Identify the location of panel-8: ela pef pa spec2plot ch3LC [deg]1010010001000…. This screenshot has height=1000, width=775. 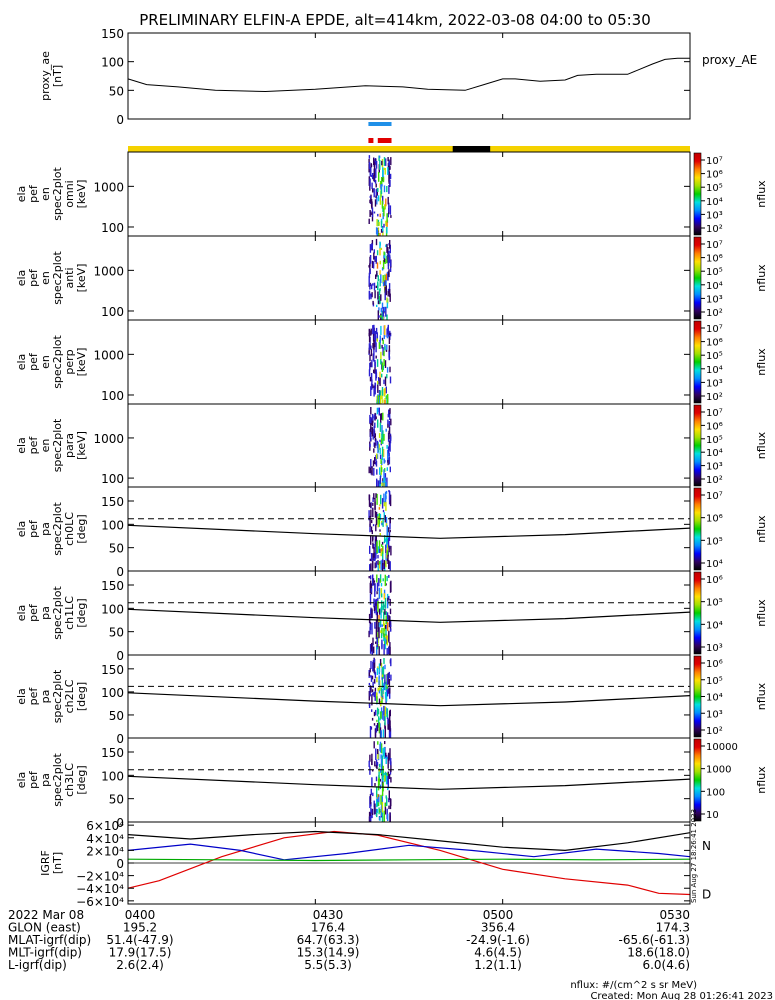
(391, 783).